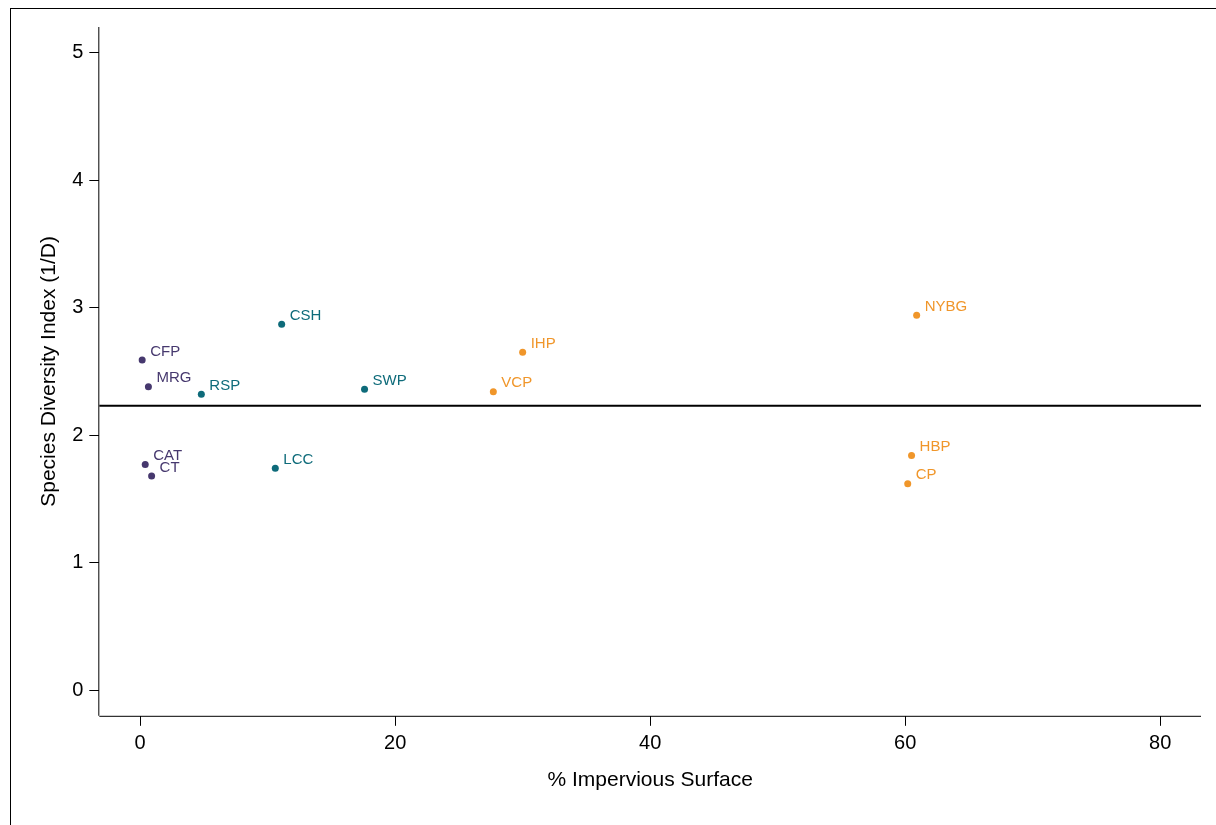  What do you see at coordinates (1160, 742) in the screenshot?
I see `x-tick-label: 80` at bounding box center [1160, 742].